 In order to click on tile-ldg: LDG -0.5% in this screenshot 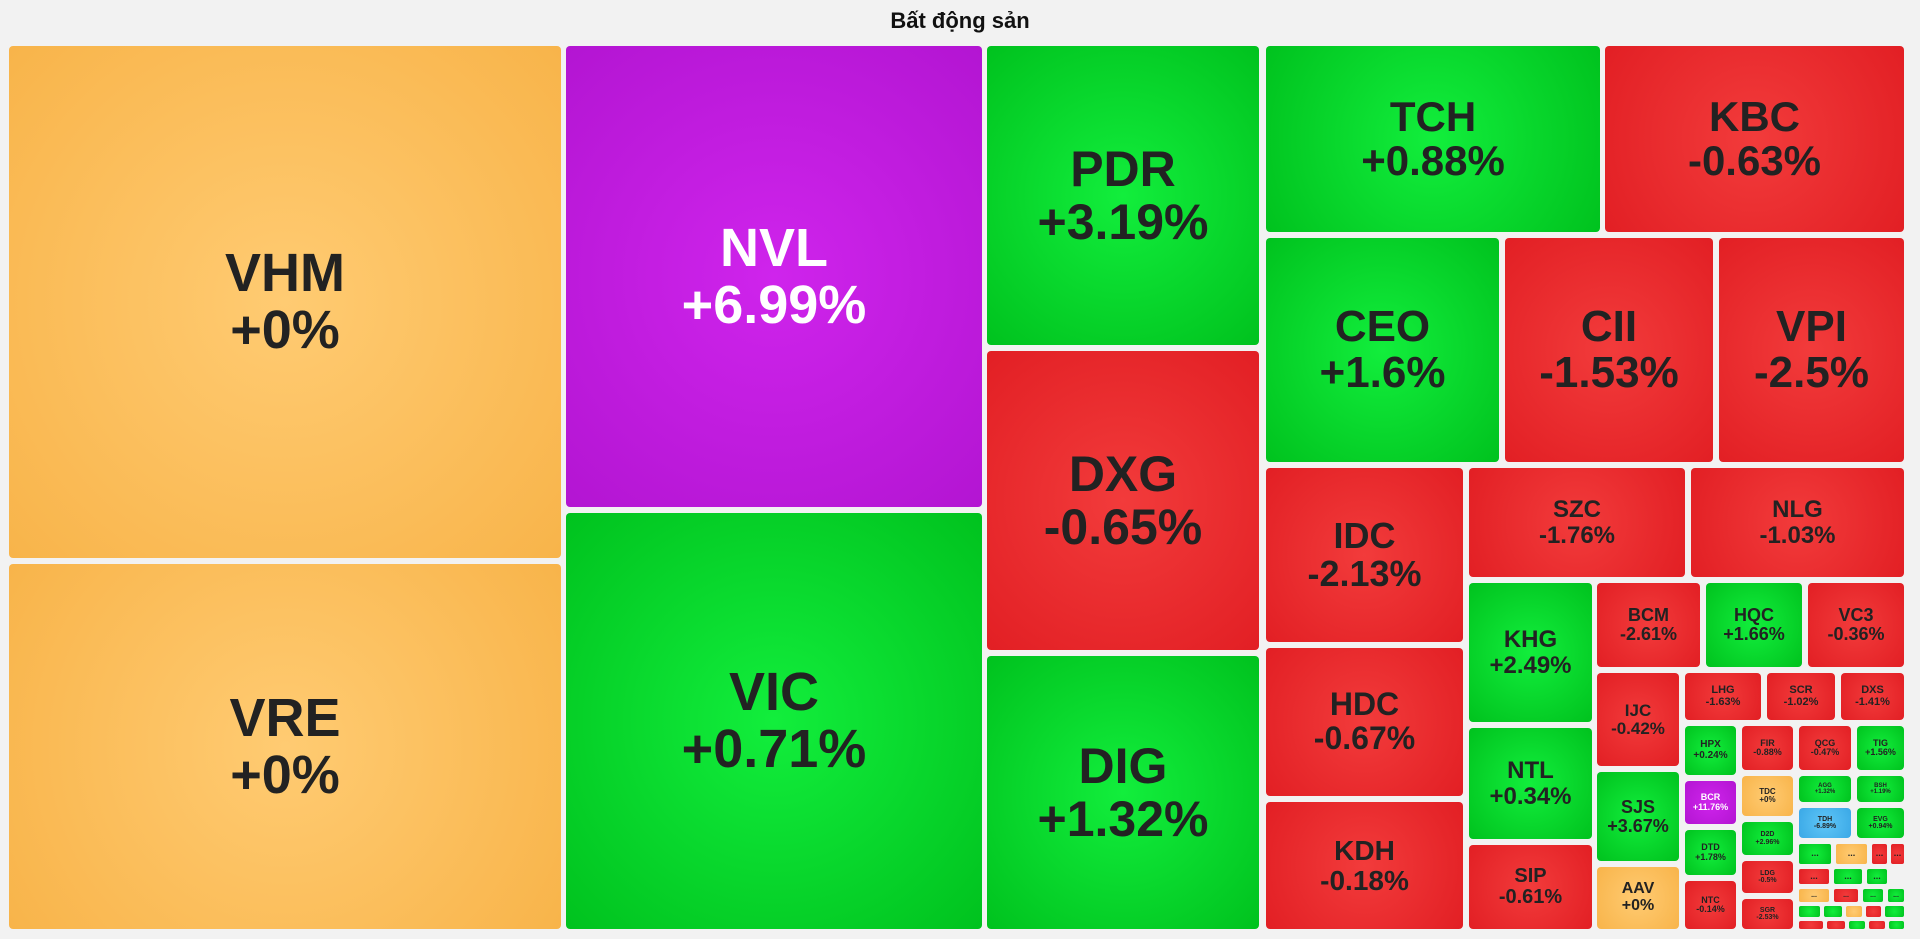, I will do `click(1767, 877)`.